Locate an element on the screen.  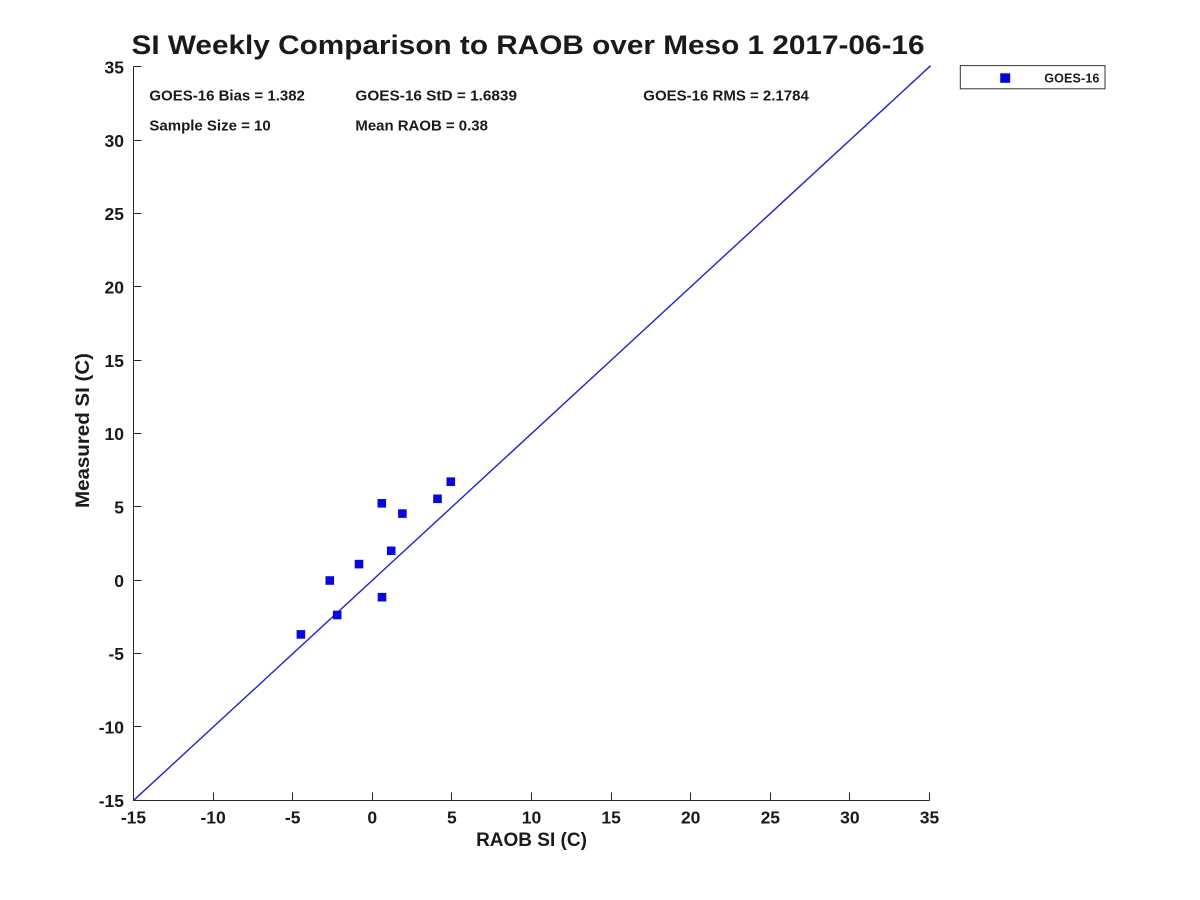
svg-text: GOES-16 StD = 1.6839 is located at coordinates (436, 95).